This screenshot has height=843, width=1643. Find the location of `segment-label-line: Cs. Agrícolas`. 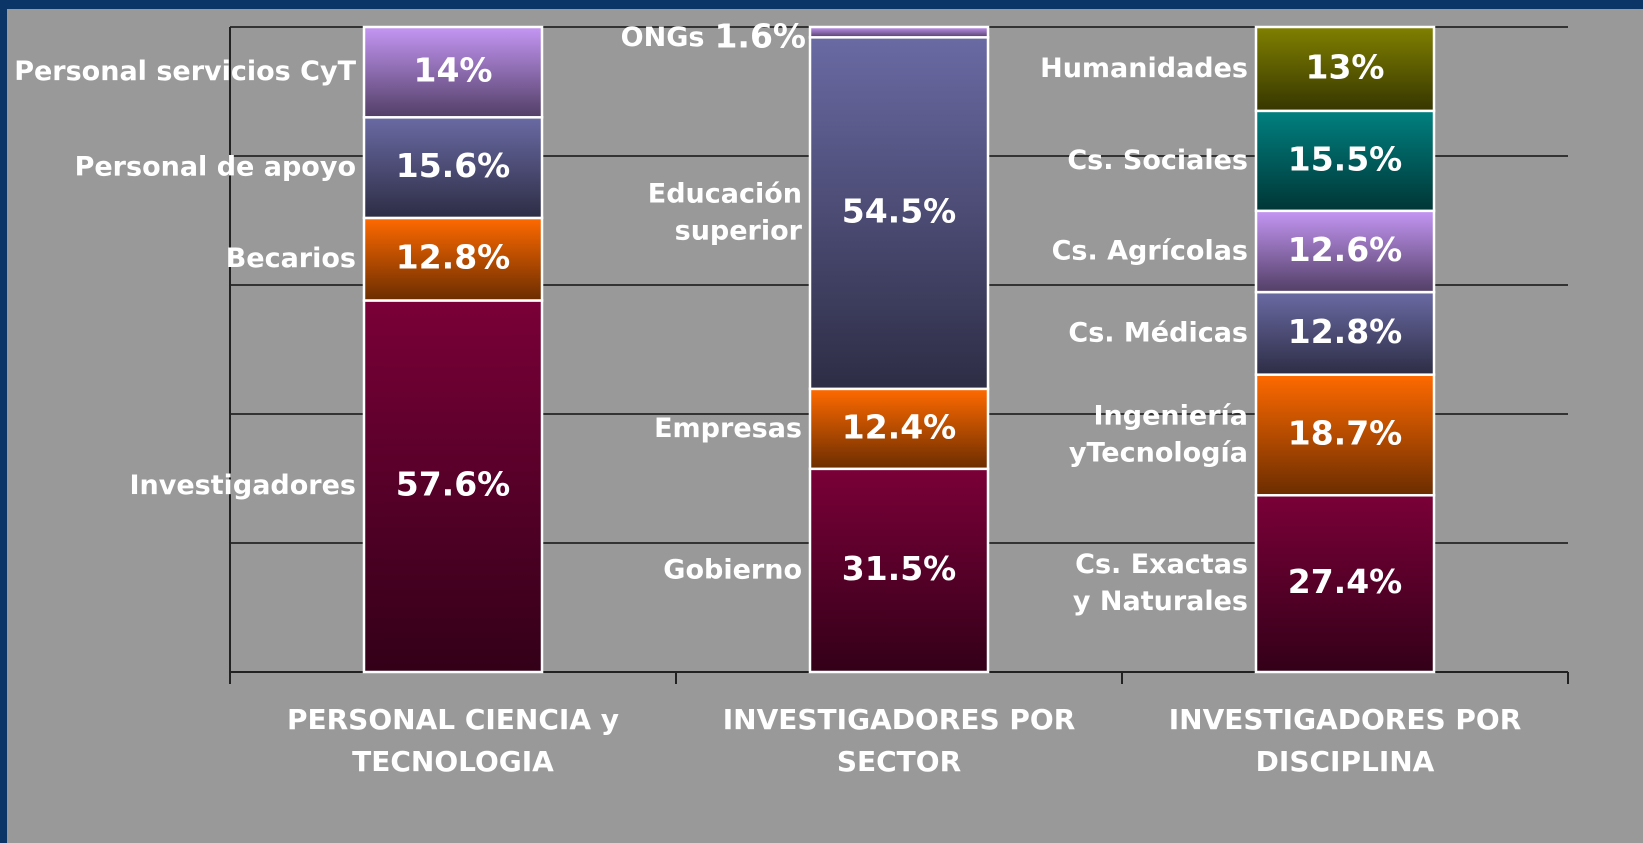

segment-label-line: Cs. Agrícolas is located at coordinates (1150, 250).